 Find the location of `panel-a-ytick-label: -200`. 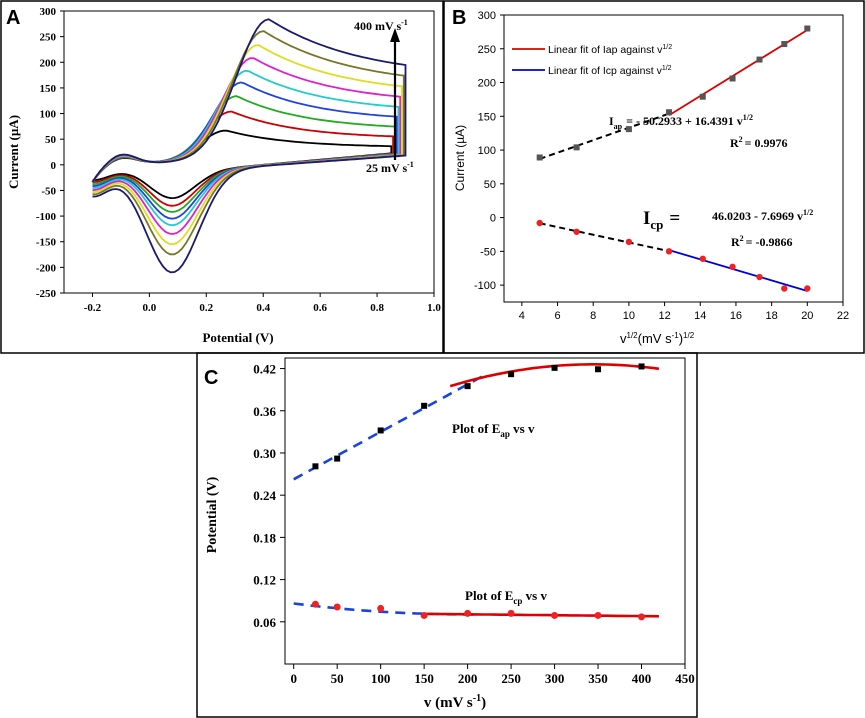

panel-a-ytick-label: -200 is located at coordinates (46, 268).